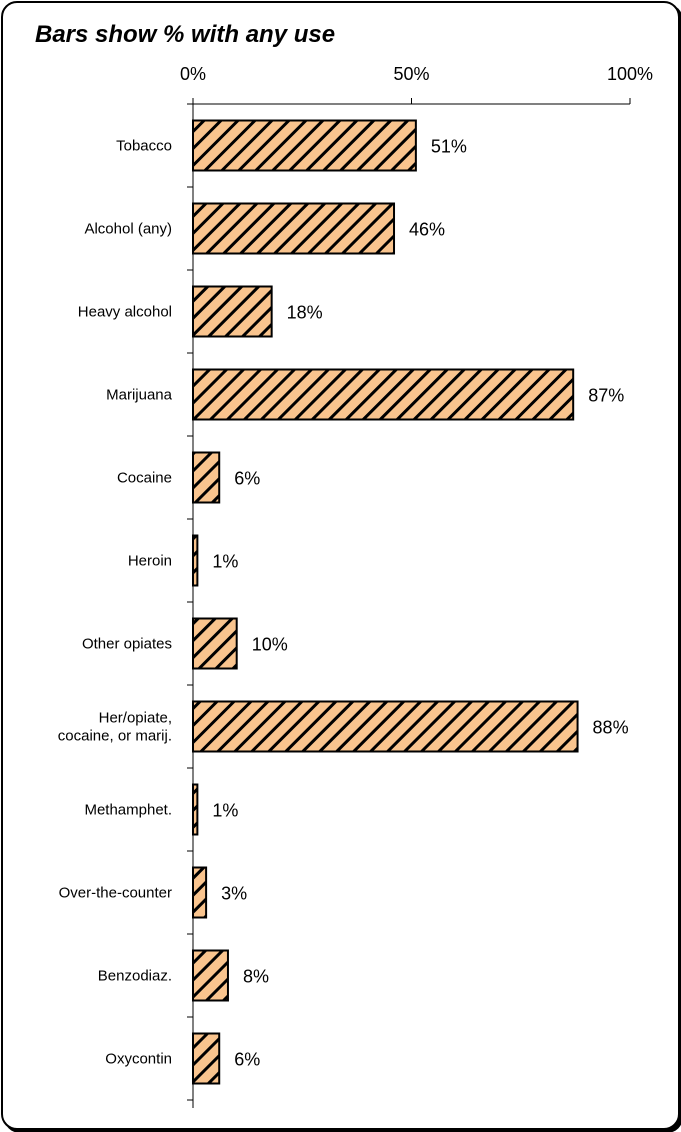 The height and width of the screenshot is (1132, 681). Describe the element at coordinates (115, 736) in the screenshot. I see `category-label: cocaine, or marij.` at that location.